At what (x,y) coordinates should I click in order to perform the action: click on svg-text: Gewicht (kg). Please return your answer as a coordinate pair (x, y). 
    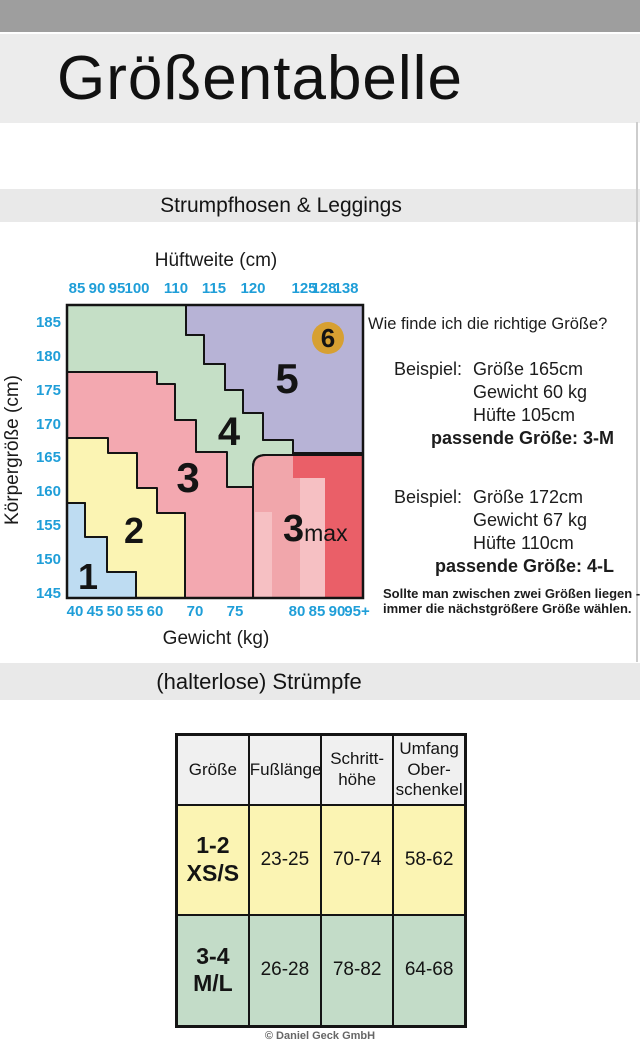
    Looking at the image, I should click on (216, 638).